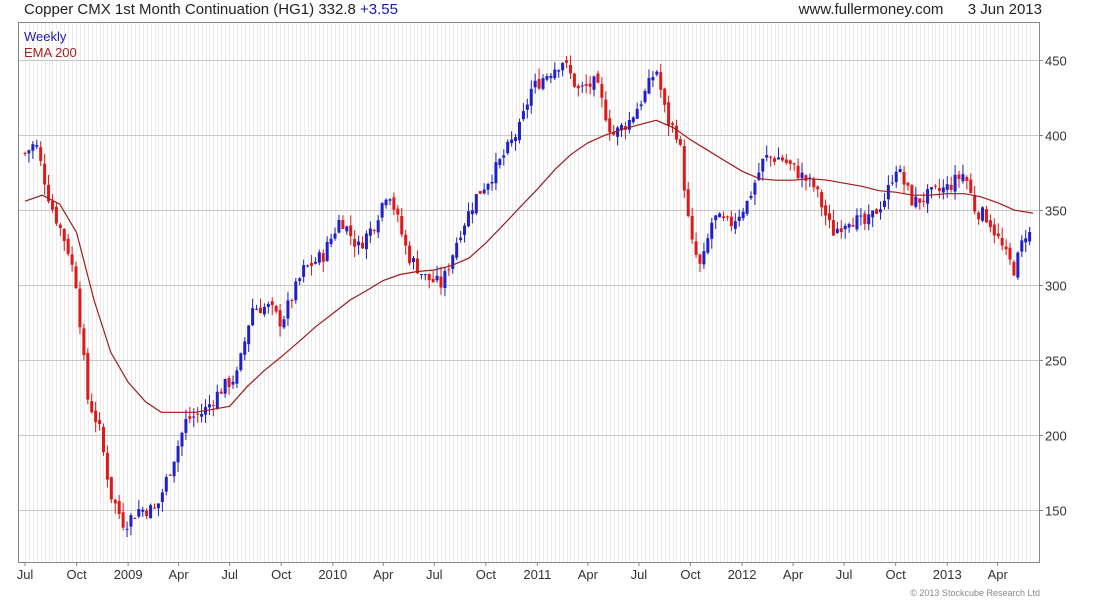  I want to click on y-axis: 150 200 250 300 350 400 450, so click(1053, 286).